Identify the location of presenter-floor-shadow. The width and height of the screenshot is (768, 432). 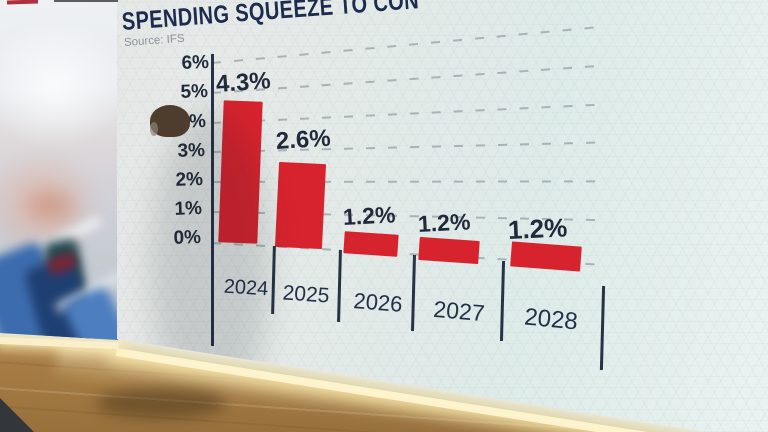
(161, 403).